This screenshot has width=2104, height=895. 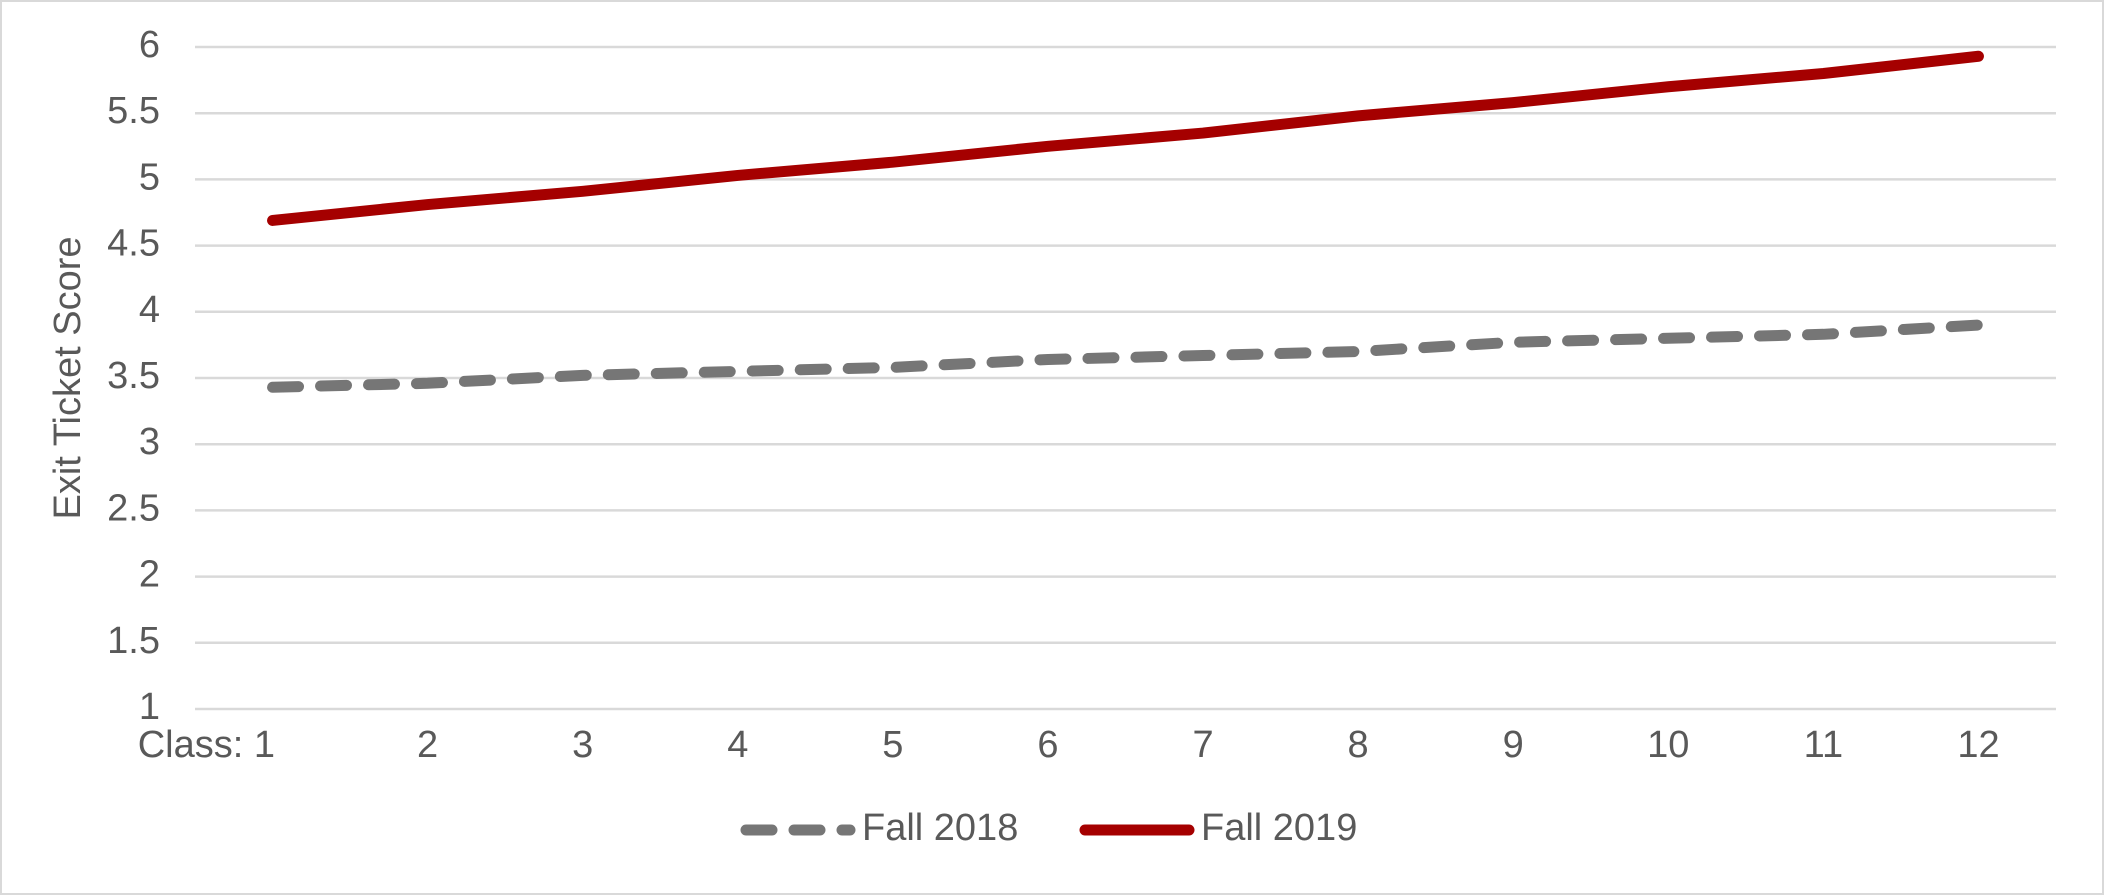 I want to click on x-tick-label: 4, so click(x=737, y=745).